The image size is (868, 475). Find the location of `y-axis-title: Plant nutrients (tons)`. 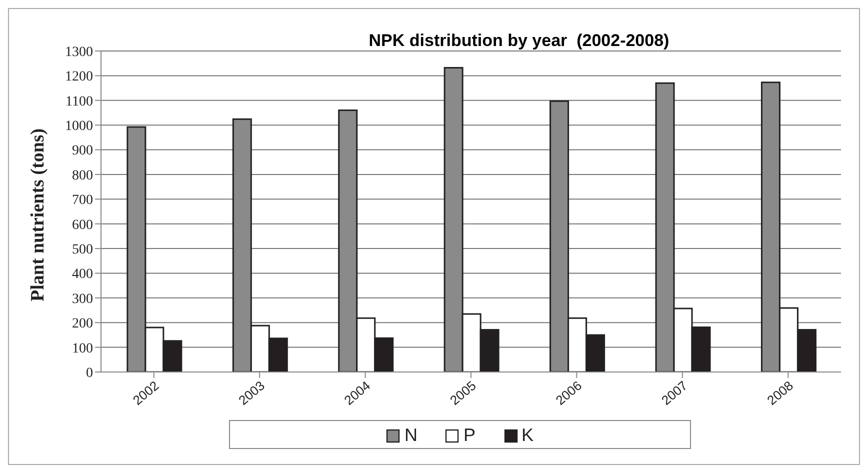

y-axis-title: Plant nutrients (tons) is located at coordinates (38, 215).